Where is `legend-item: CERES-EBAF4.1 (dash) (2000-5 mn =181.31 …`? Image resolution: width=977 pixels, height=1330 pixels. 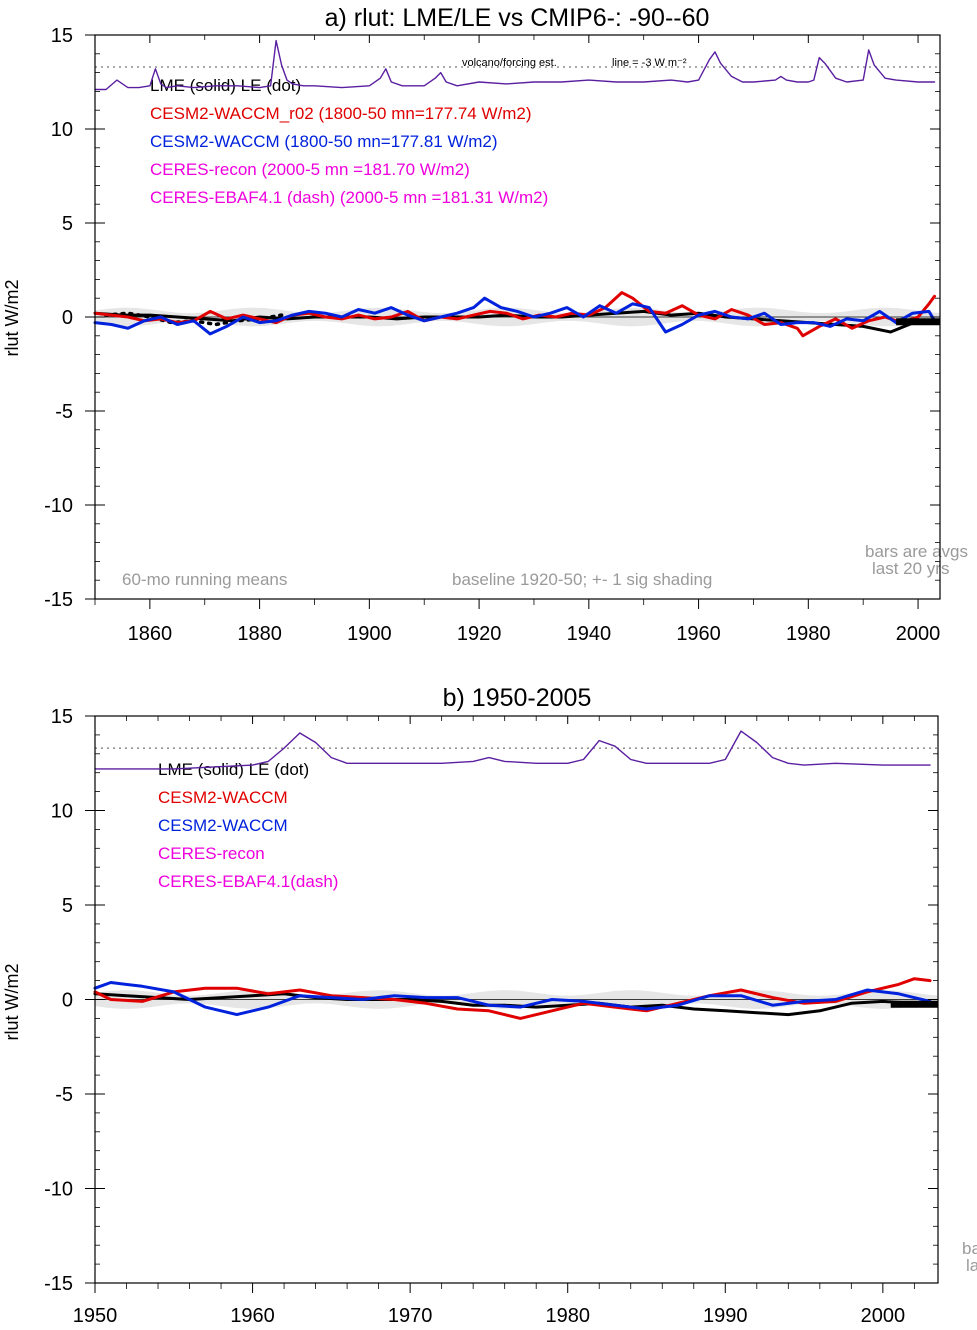 legend-item: CERES-EBAF4.1 (dash) (2000-5 mn =181.31 … is located at coordinates (349, 197).